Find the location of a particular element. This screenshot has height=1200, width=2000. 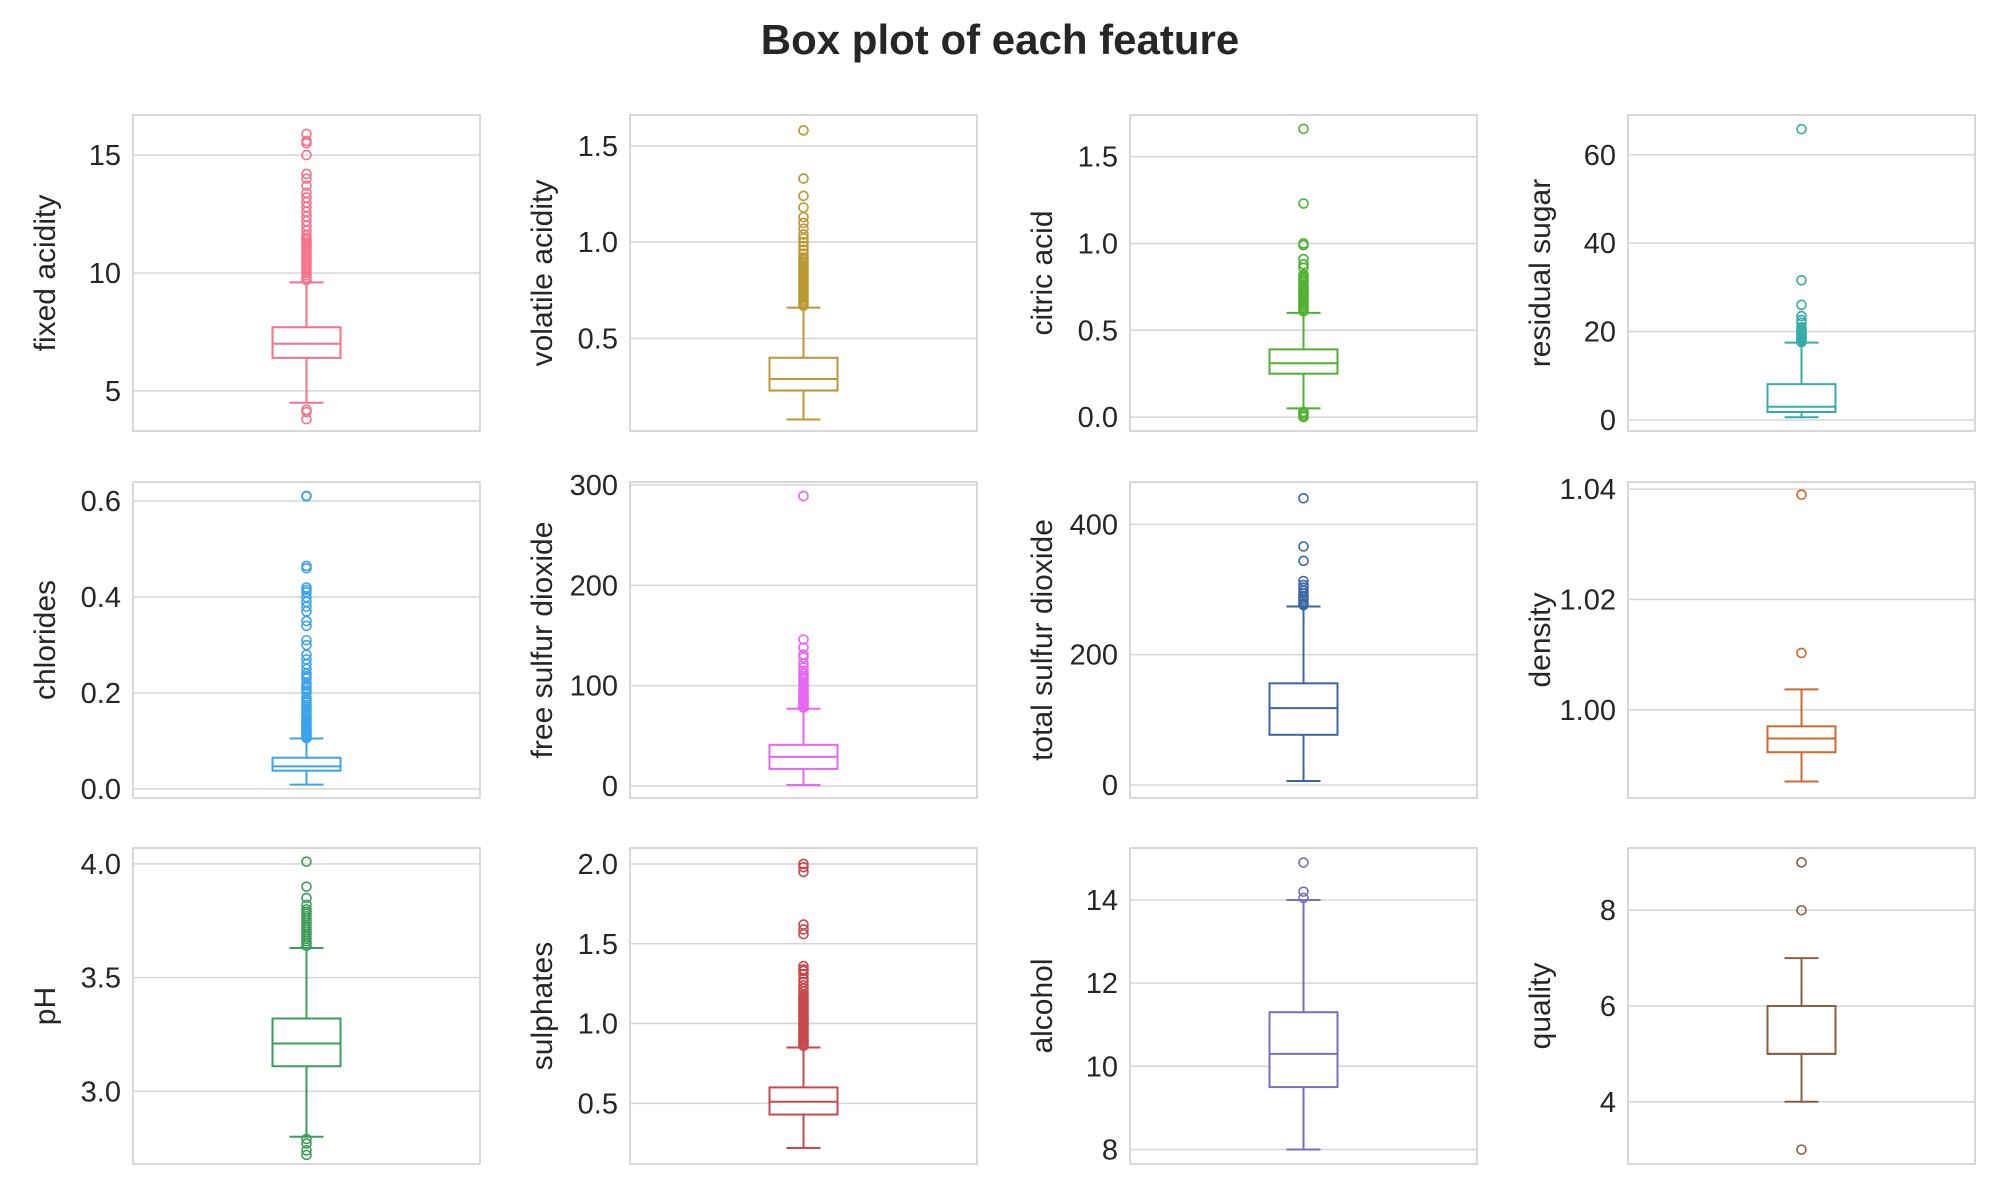

tick-label: 0.6 is located at coordinates (101, 502).